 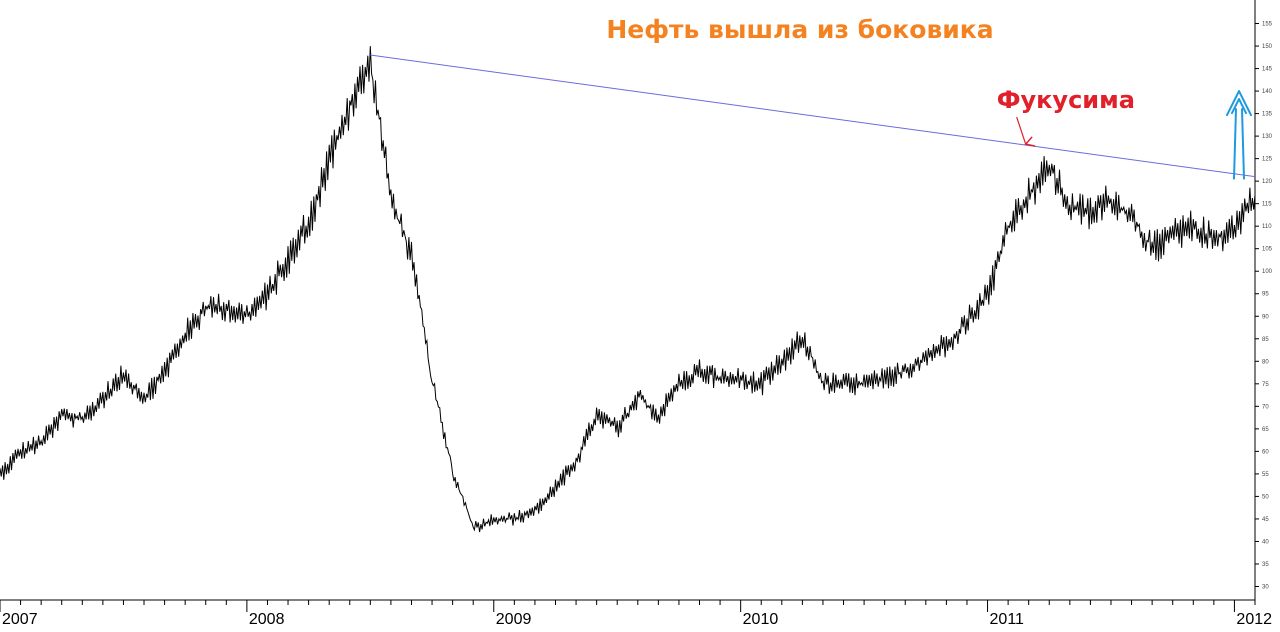 What do you see at coordinates (1265, 520) in the screenshot?
I see `y-tick-label: 45` at bounding box center [1265, 520].